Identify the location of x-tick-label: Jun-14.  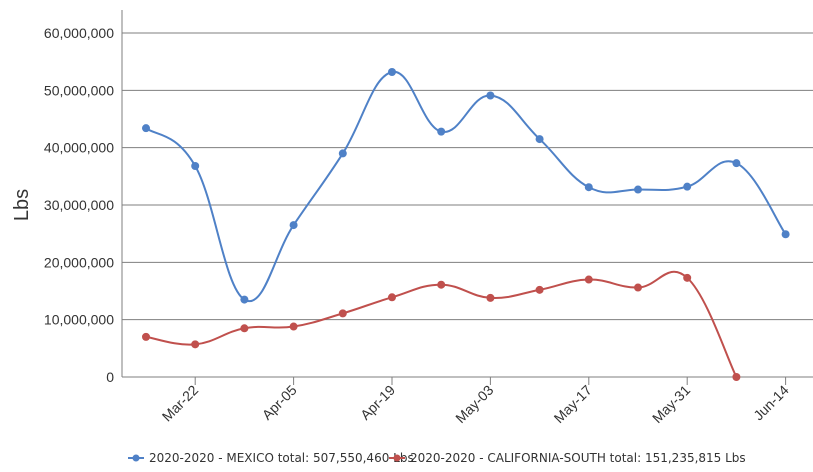
(771, 403).